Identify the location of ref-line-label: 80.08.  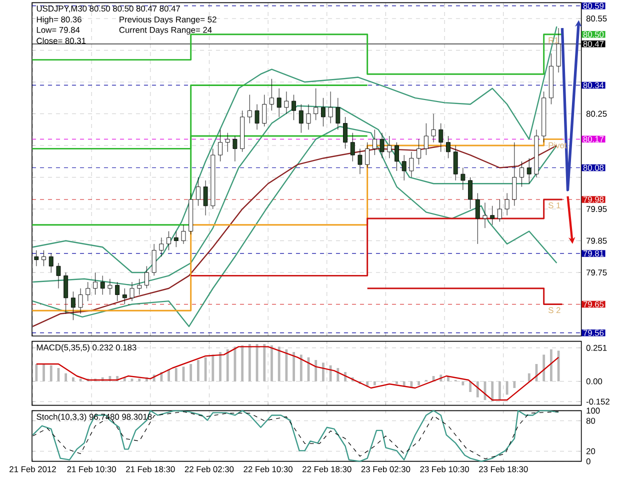
(593, 167).